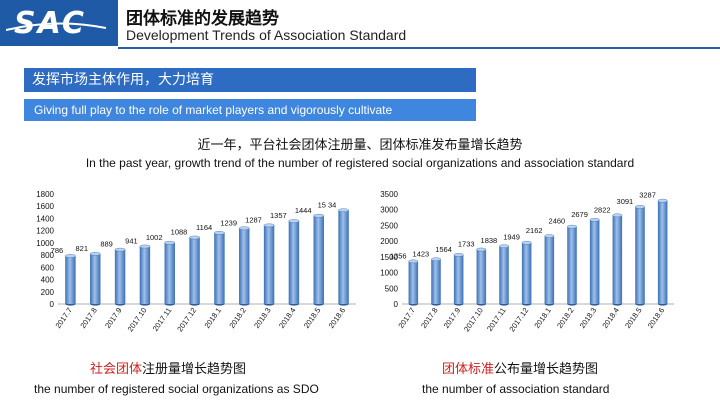  I want to click on y-tick-label: 500, so click(392, 288).